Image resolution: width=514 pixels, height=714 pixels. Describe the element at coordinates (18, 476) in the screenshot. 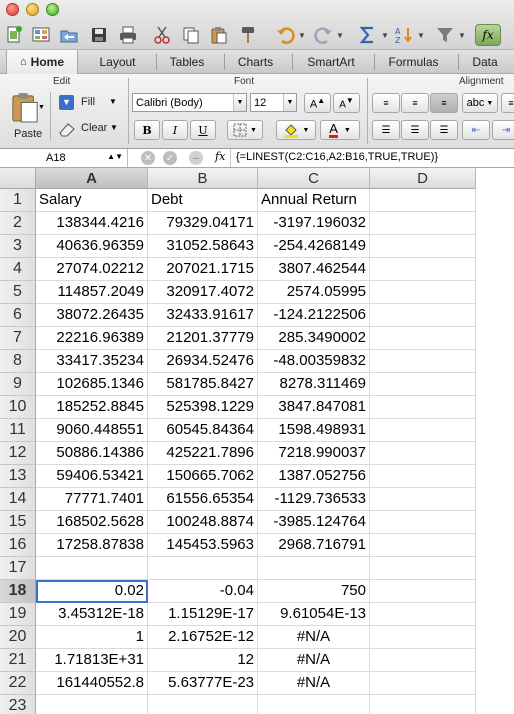

I see `row-header-13: 13` at that location.